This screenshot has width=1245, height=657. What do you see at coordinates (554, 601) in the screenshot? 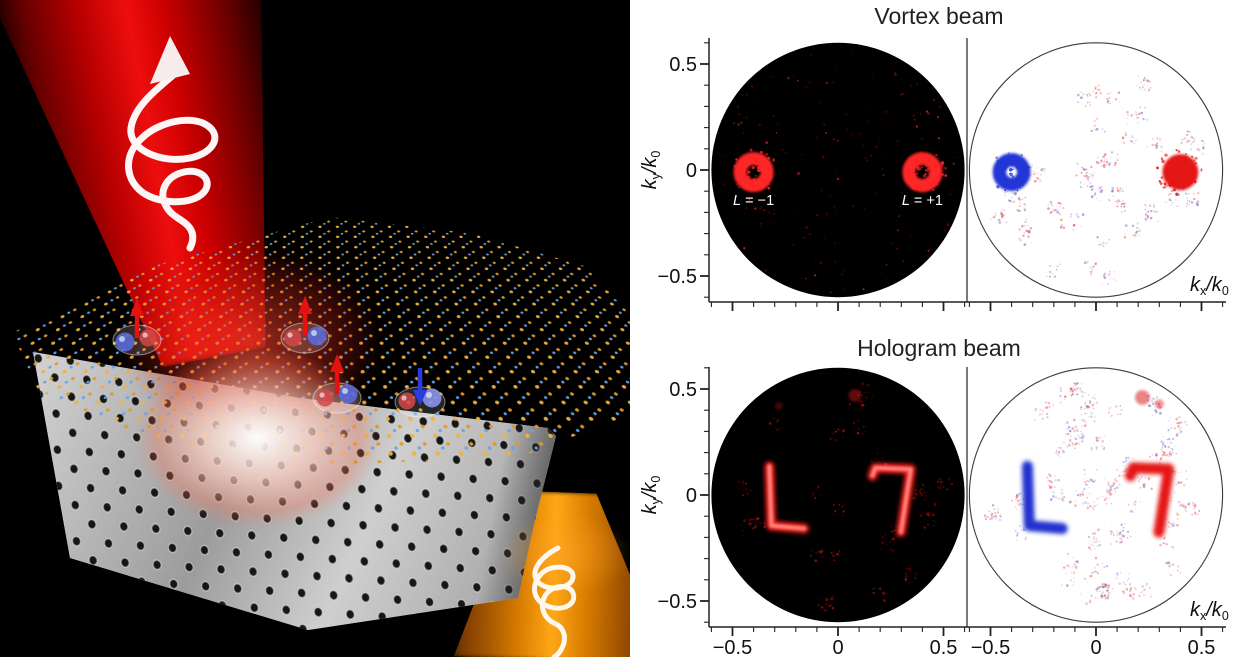
I see `transmitted-spiral-icon` at bounding box center [554, 601].